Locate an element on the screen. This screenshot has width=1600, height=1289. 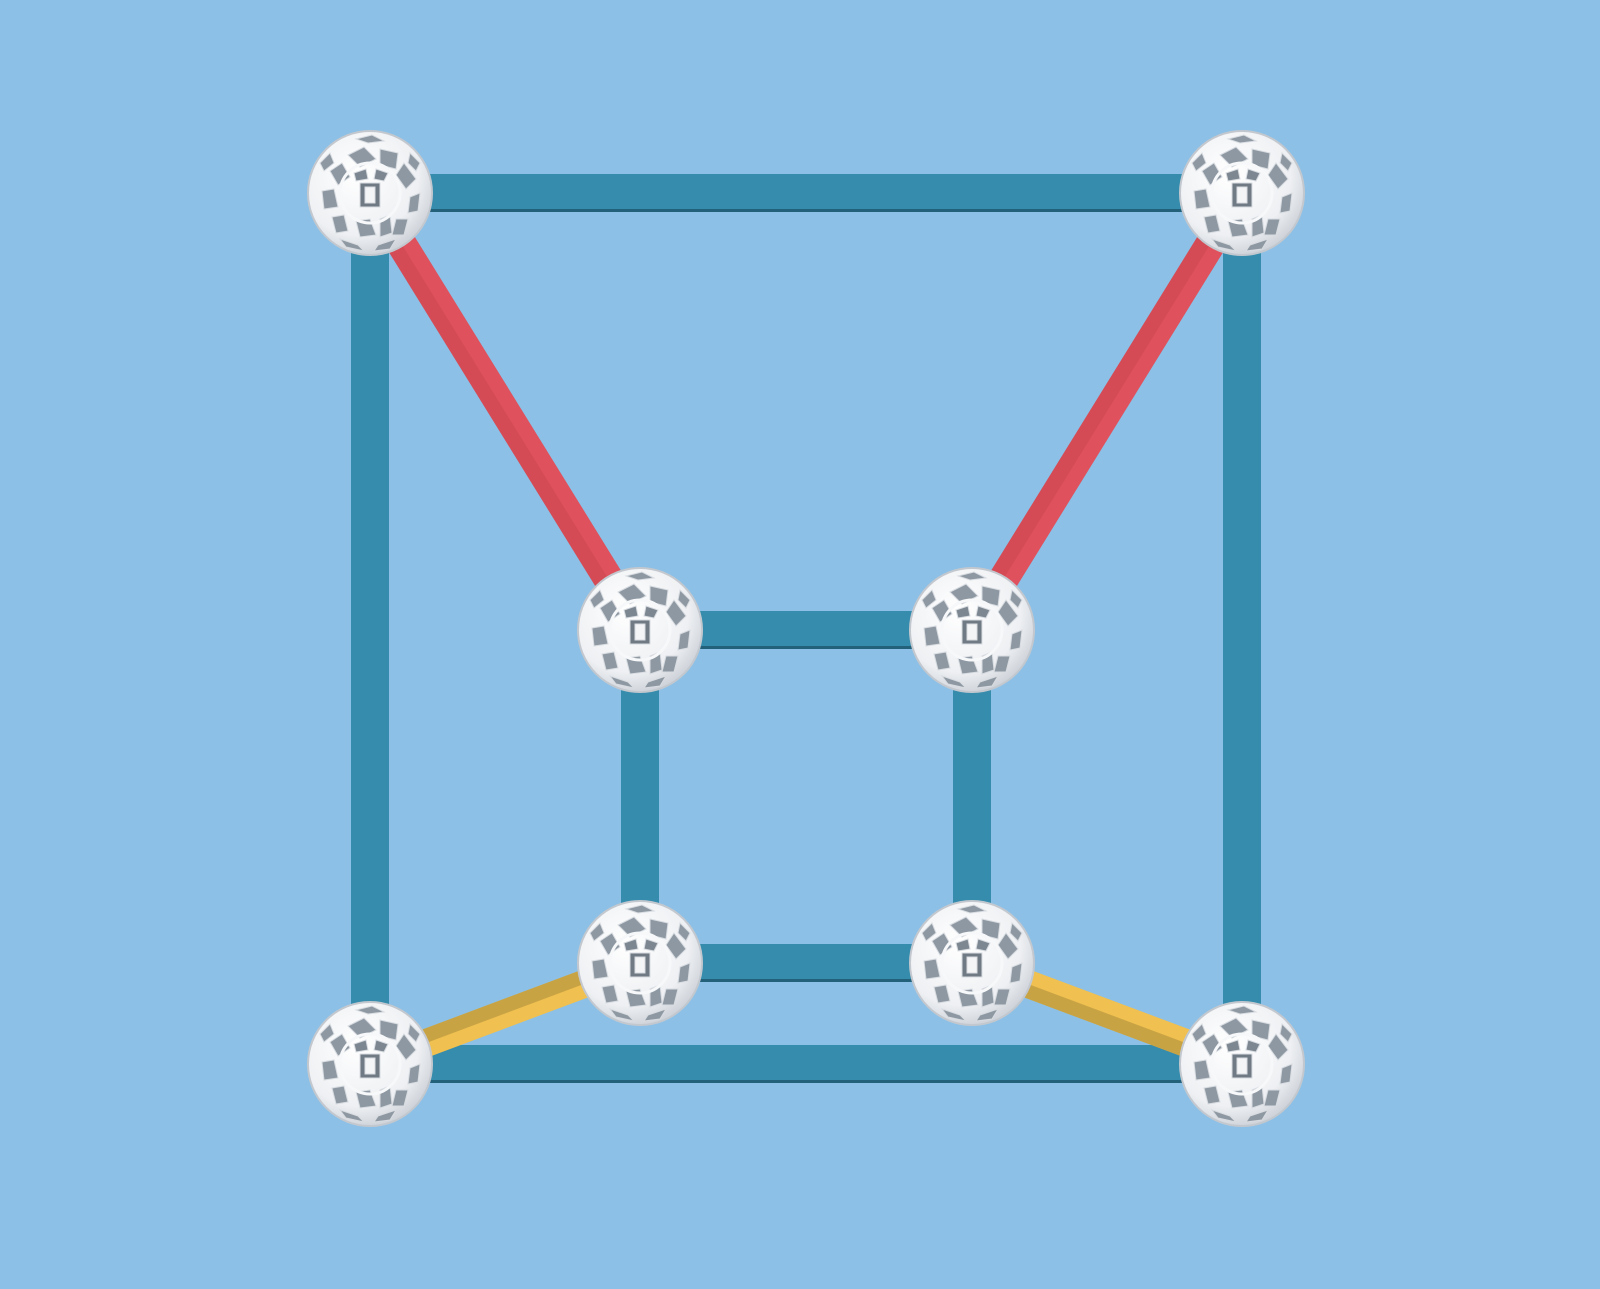
strut-diag-bottom-left is located at coordinates (505, 1013).